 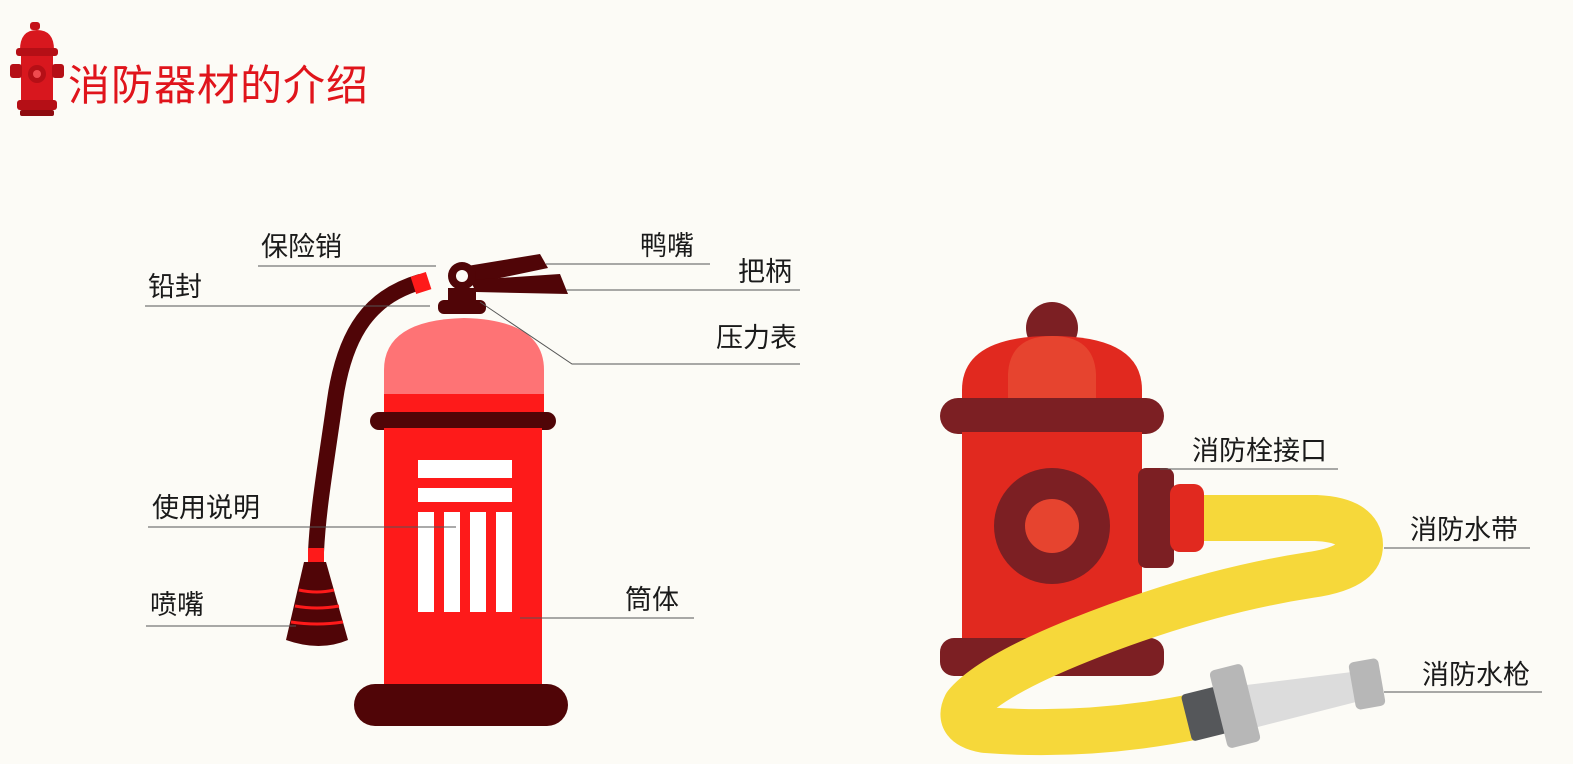 What do you see at coordinates (652, 600) in the screenshot?
I see `label-cylinder: 筒体` at bounding box center [652, 600].